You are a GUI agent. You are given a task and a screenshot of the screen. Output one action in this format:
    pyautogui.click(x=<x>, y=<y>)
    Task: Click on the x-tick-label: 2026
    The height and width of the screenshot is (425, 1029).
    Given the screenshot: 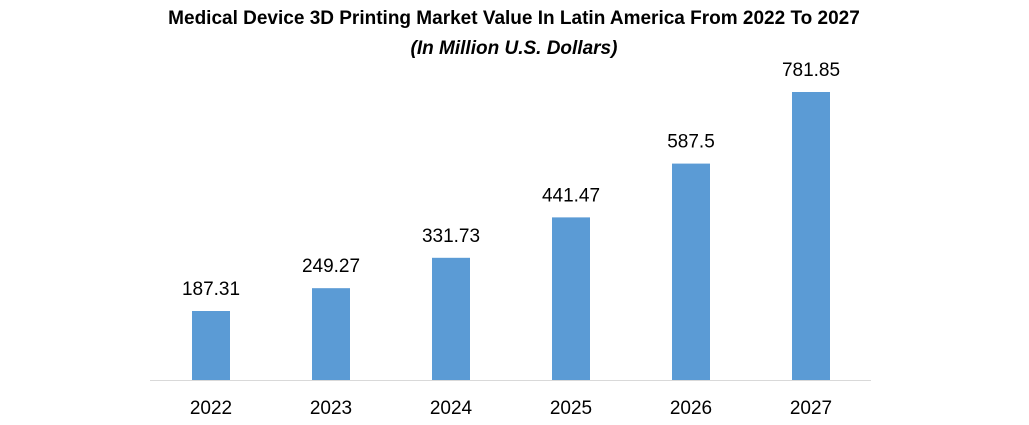 What is the action you would take?
    pyautogui.click(x=691, y=408)
    